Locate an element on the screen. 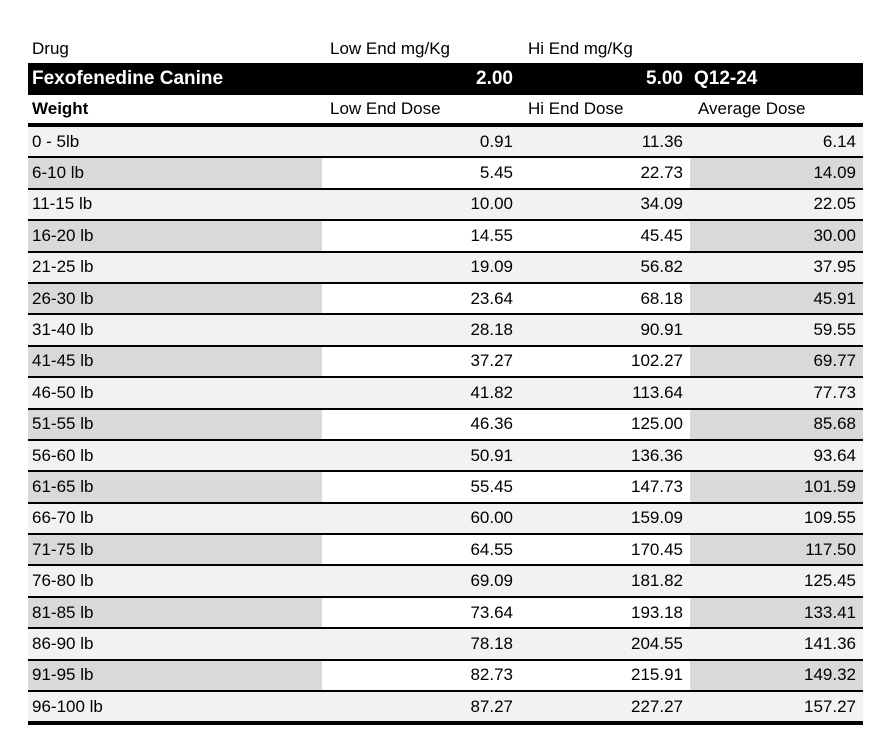  low-dose-cell: 64.55 is located at coordinates (491, 549).